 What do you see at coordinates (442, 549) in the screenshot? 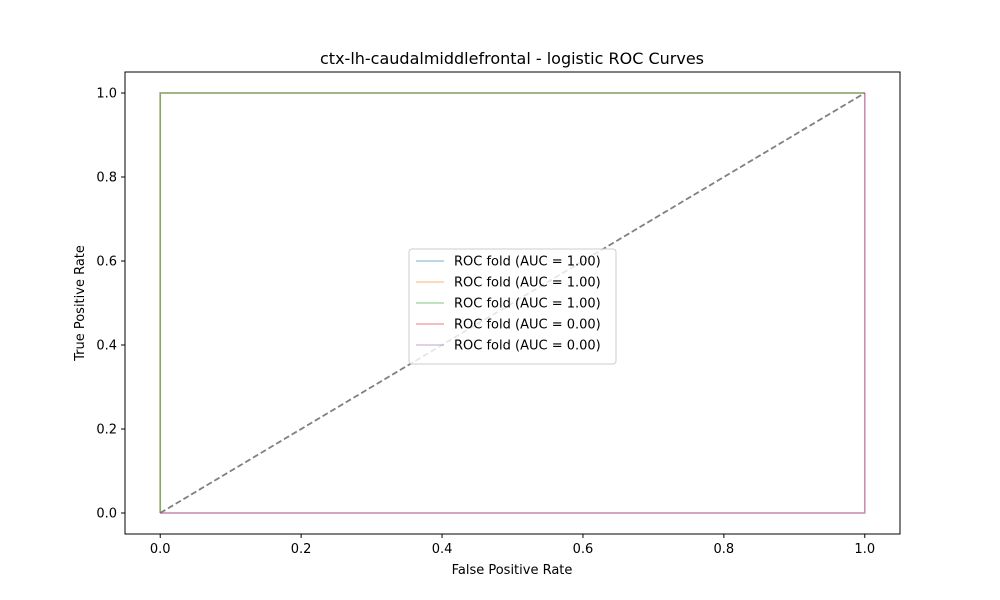
I see `x-tick-label: 0.4` at bounding box center [442, 549].